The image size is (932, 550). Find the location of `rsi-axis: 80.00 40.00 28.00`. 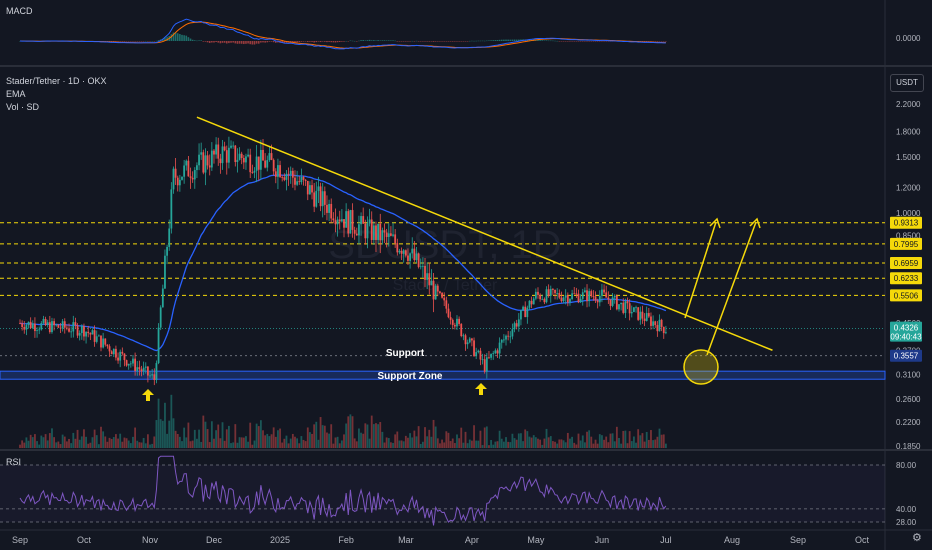

rsi-axis: 80.00 40.00 28.00 is located at coordinates (906, 494).